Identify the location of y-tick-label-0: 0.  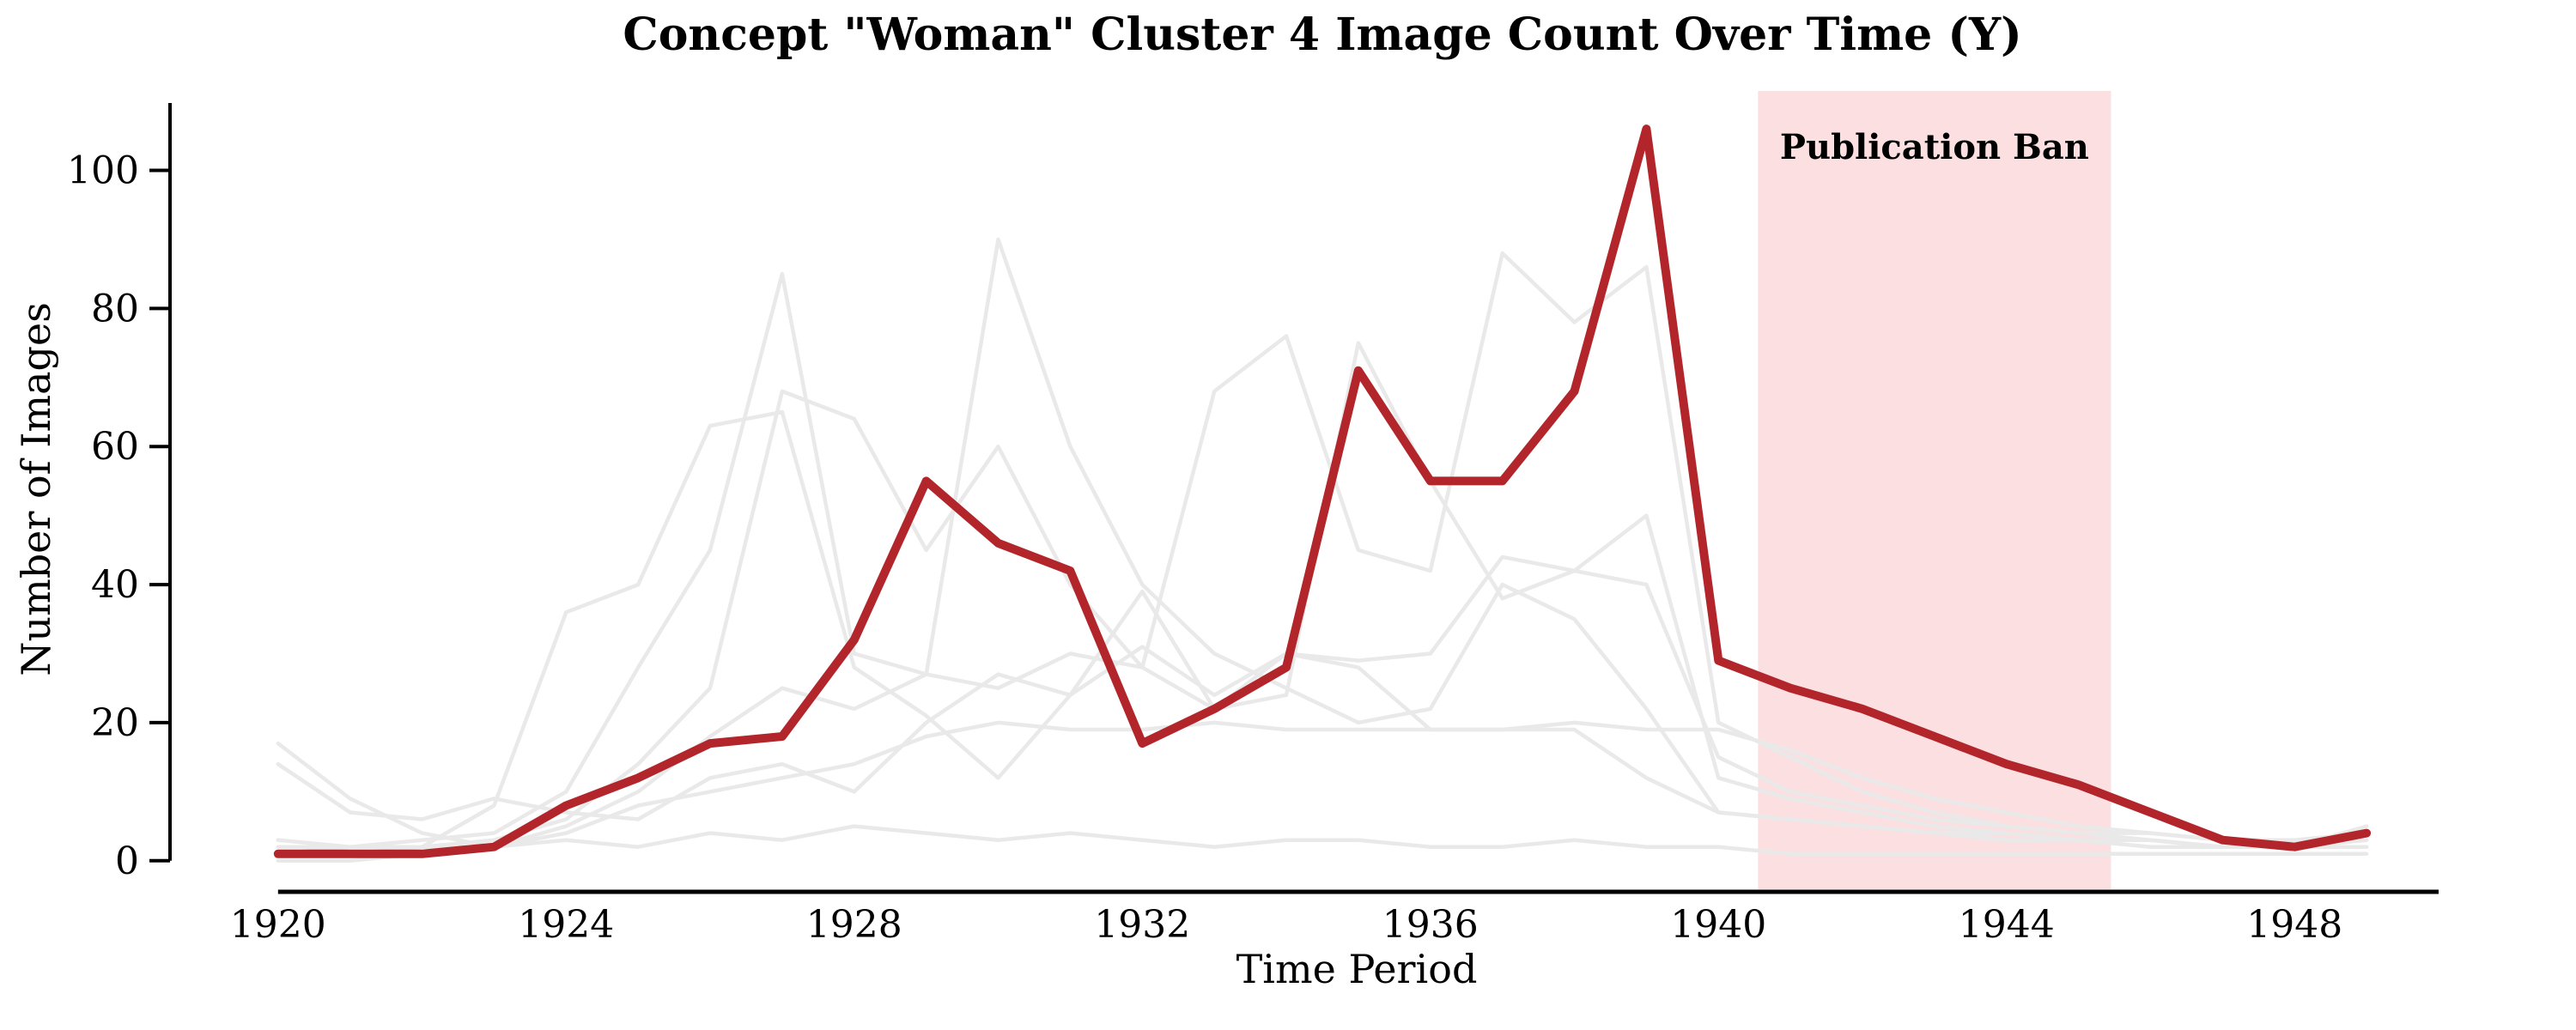
(127, 861).